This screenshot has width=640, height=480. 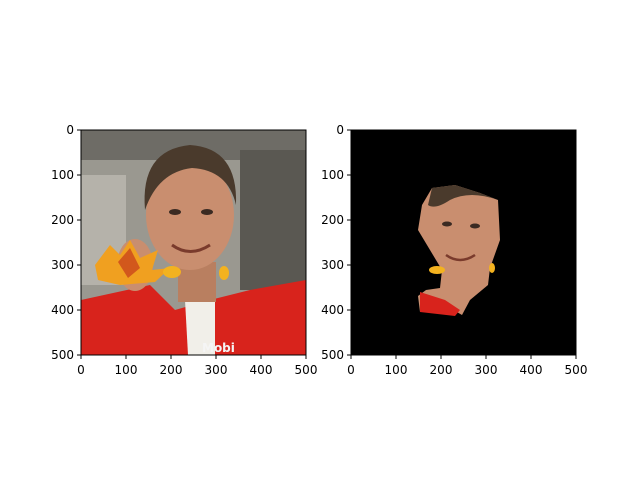 I want to click on left-y-tick-label: 500, so click(x=62, y=355).